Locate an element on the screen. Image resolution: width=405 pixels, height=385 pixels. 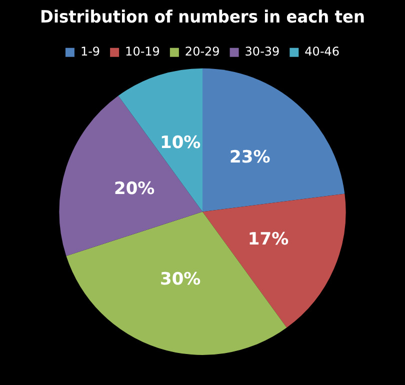
legend-label: 30-39 is located at coordinates (262, 51).